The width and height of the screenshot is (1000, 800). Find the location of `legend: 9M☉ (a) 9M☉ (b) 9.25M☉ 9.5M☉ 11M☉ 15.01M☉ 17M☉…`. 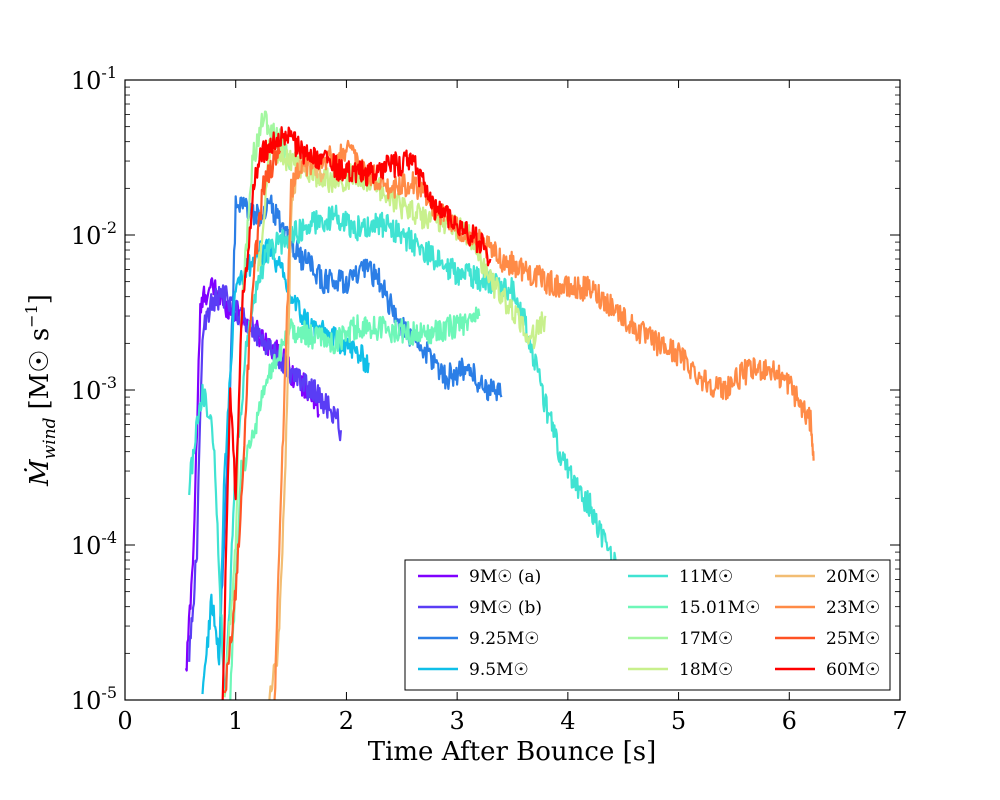

legend: 9M☉ (a) 9M☉ (b) 9.25M☉ 9.5M☉ 11M☉ 15.01M☉ 17M☉… is located at coordinates (647, 625).